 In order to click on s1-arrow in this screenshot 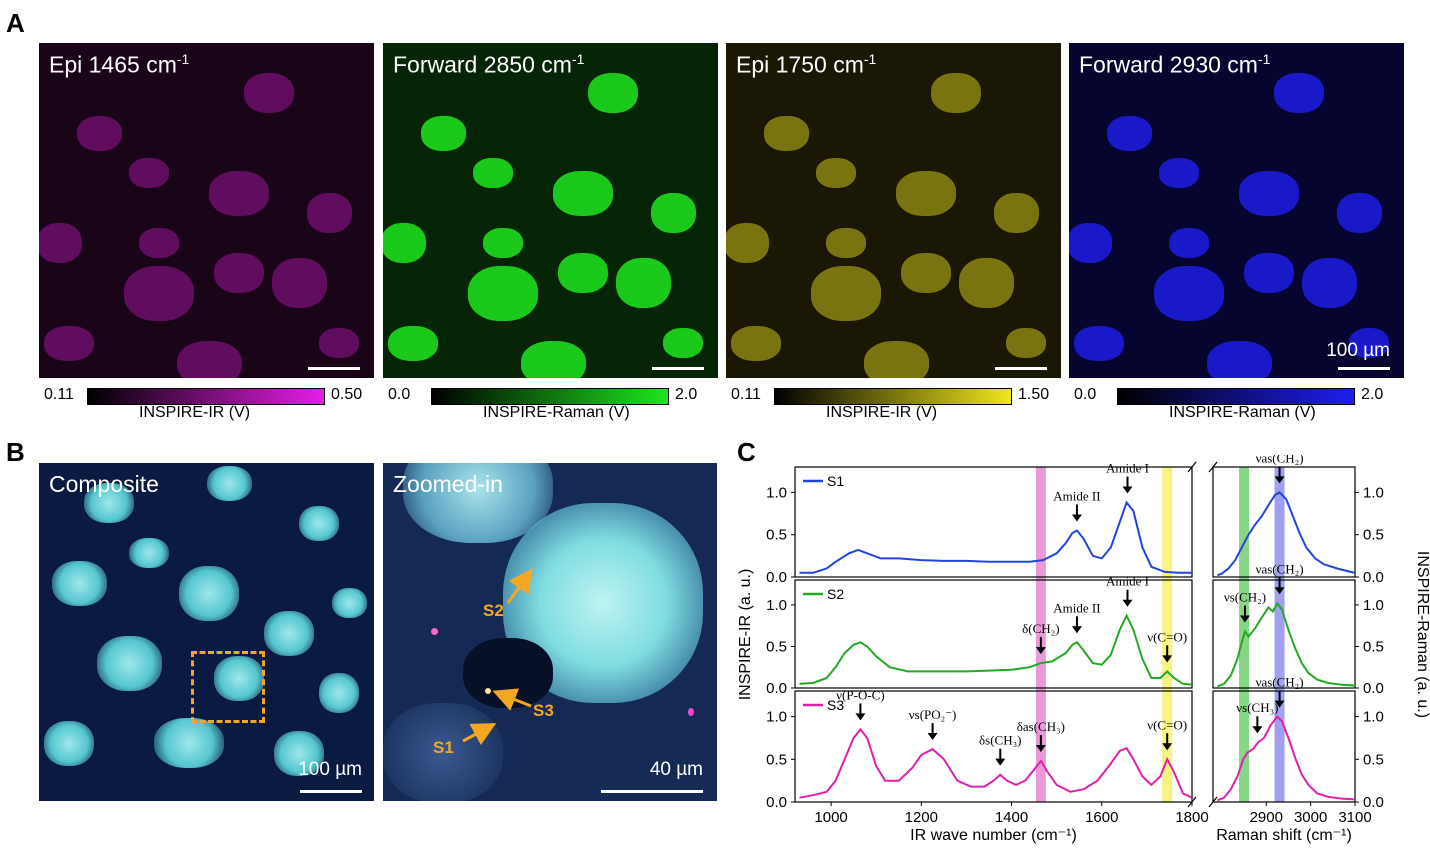, I will do `click(479, 734)`.